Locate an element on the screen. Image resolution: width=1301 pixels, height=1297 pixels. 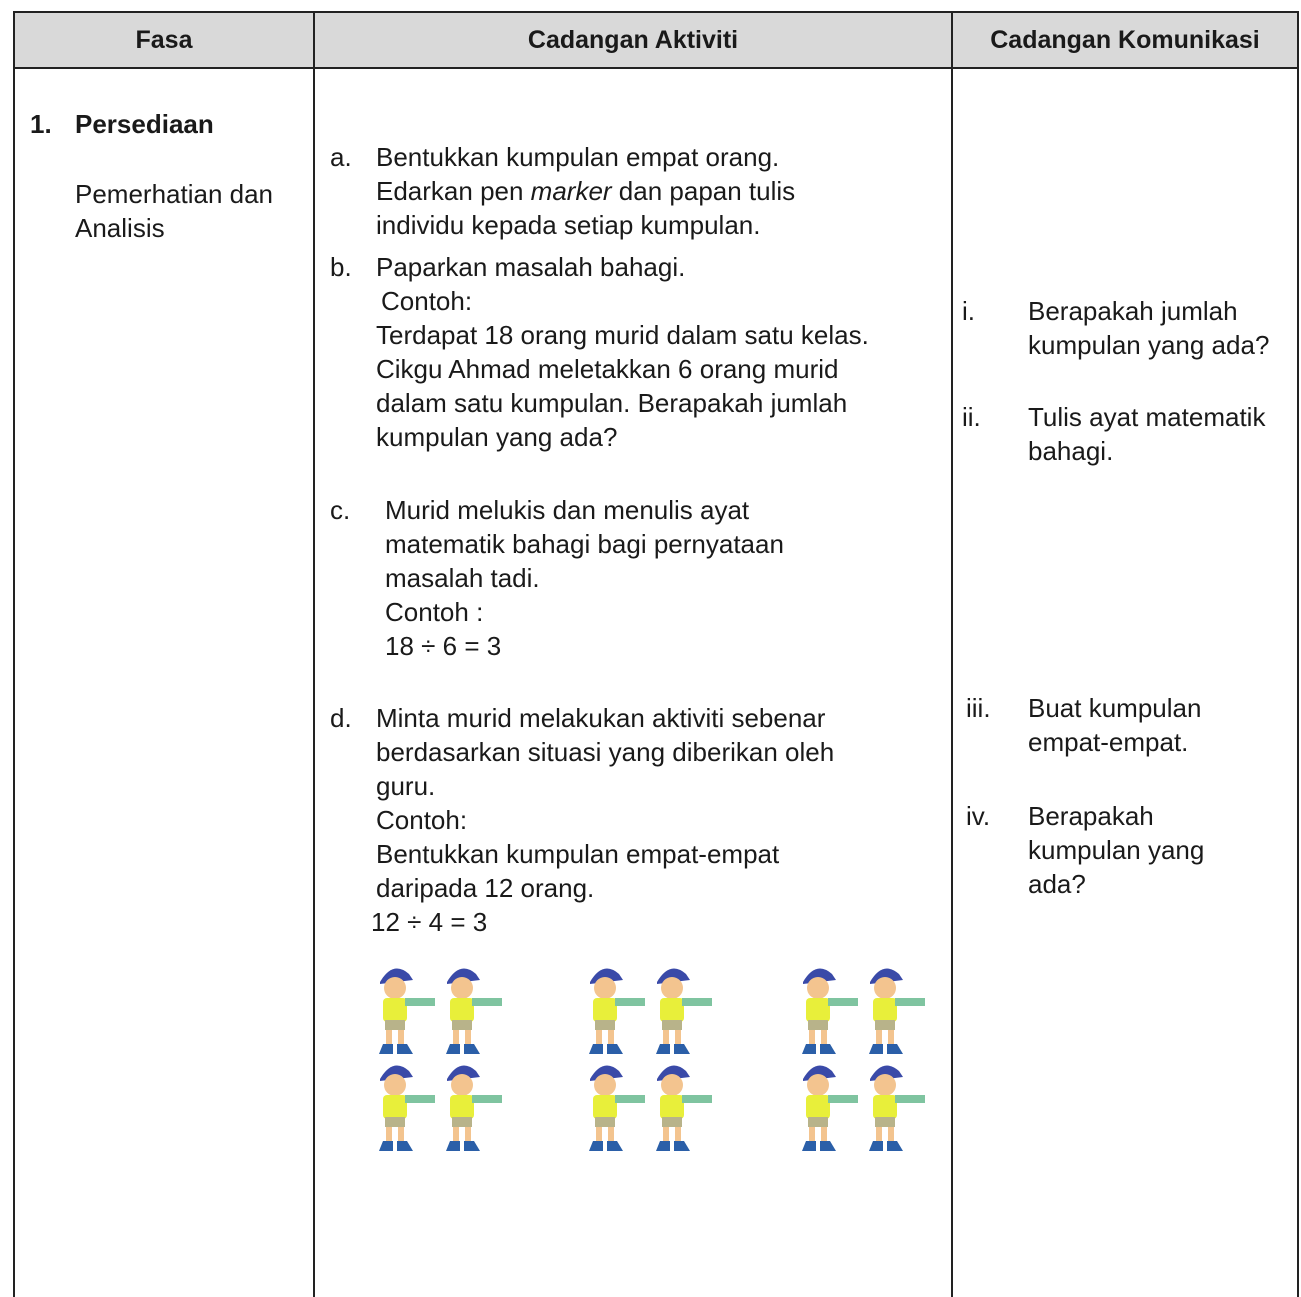
item-line: matematik bahagi bagi pernyataan is located at coordinates (584, 544).